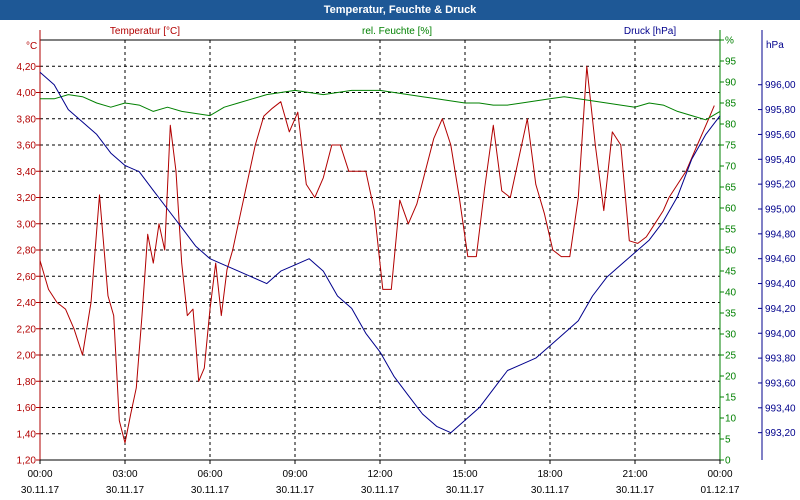  What do you see at coordinates (780, 135) in the screenshot?
I see `pressure-tick-label: 995,60` at bounding box center [780, 135].